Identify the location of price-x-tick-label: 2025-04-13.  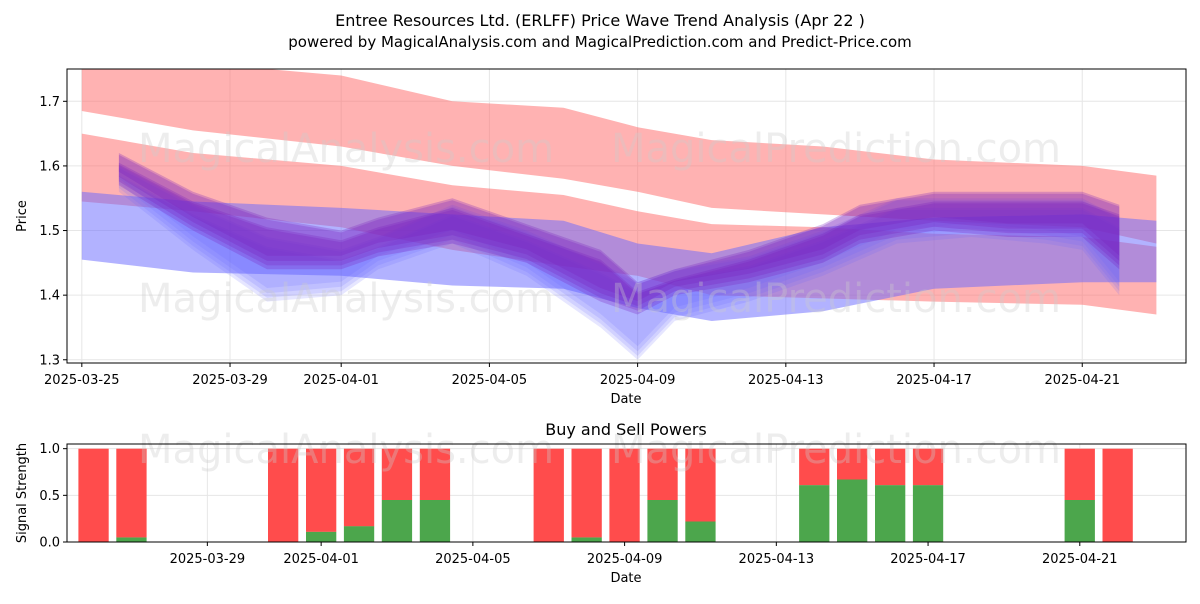
(786, 380).